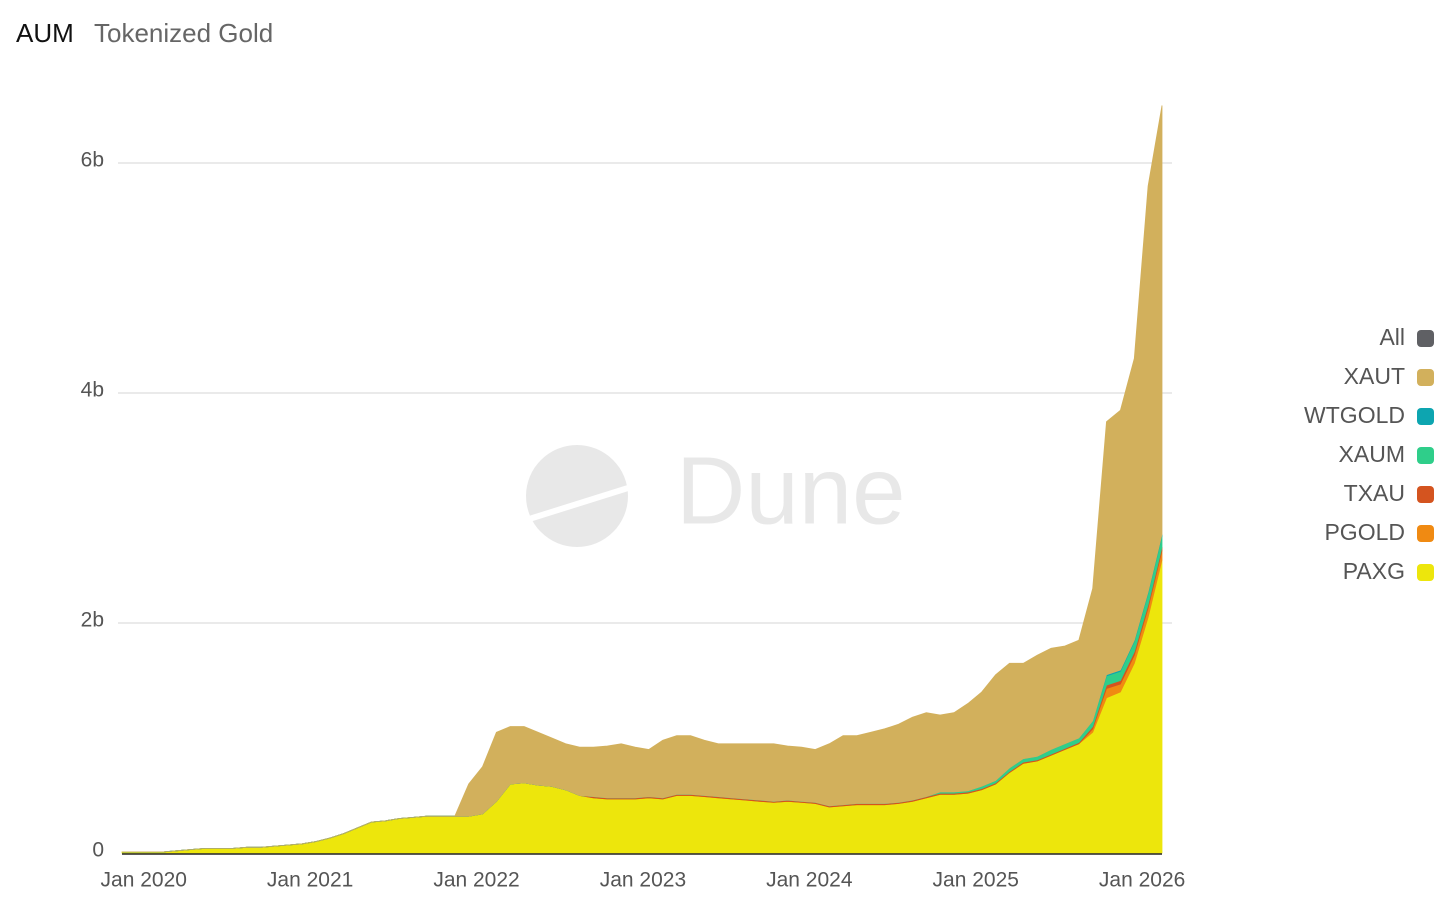 The height and width of the screenshot is (905, 1450). I want to click on x-tick-label: Jan 2023, so click(643, 880).